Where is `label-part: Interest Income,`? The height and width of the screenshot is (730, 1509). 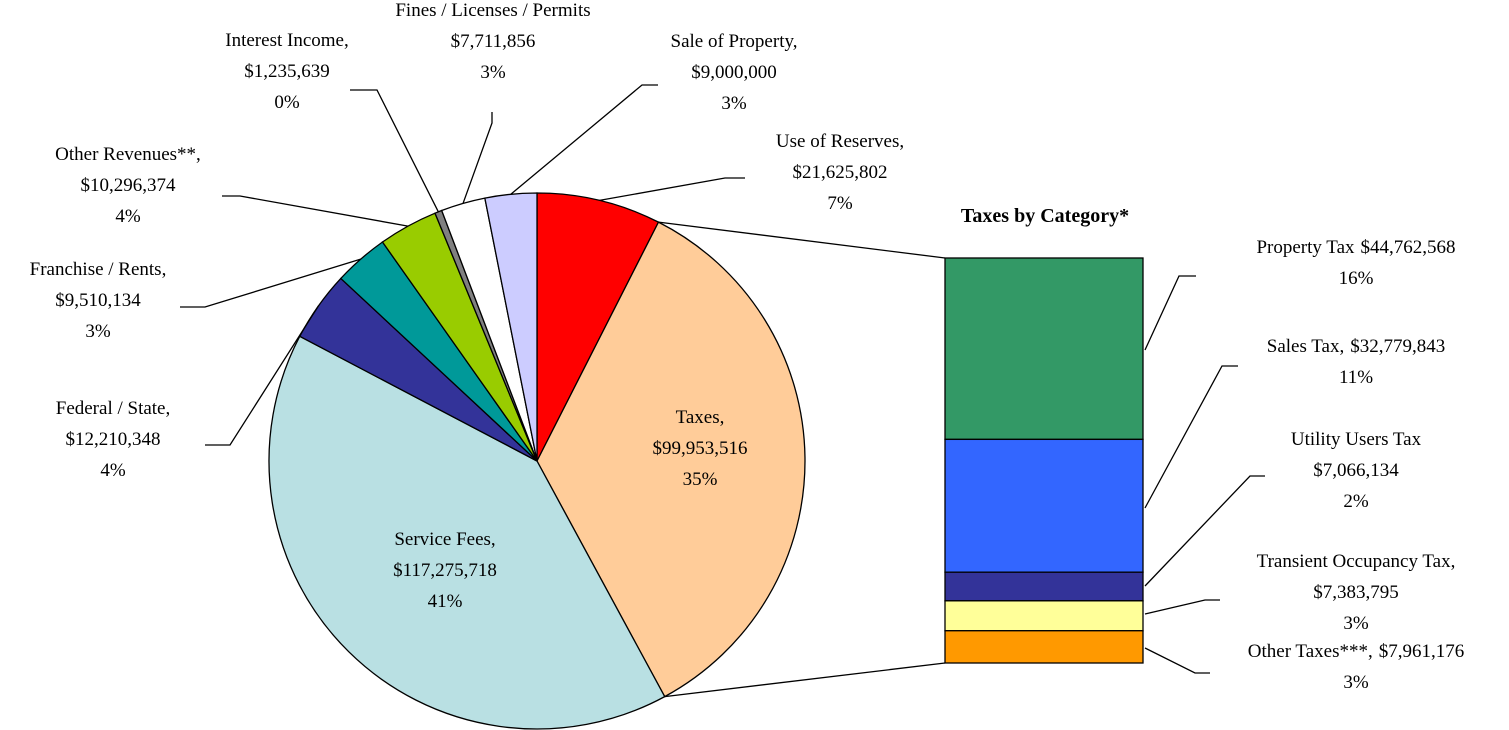
label-part: Interest Income, is located at coordinates (286, 40).